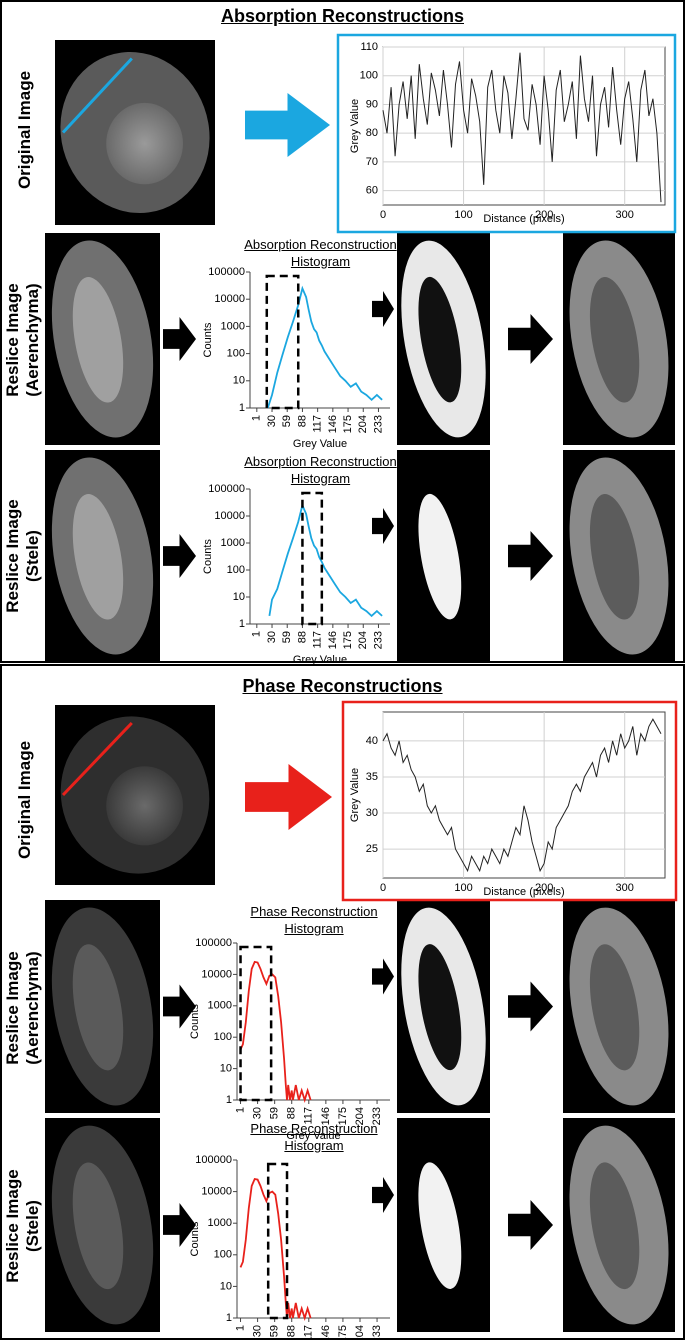  I want to click on section-title: Absorption Reconstructions, so click(342, 16).